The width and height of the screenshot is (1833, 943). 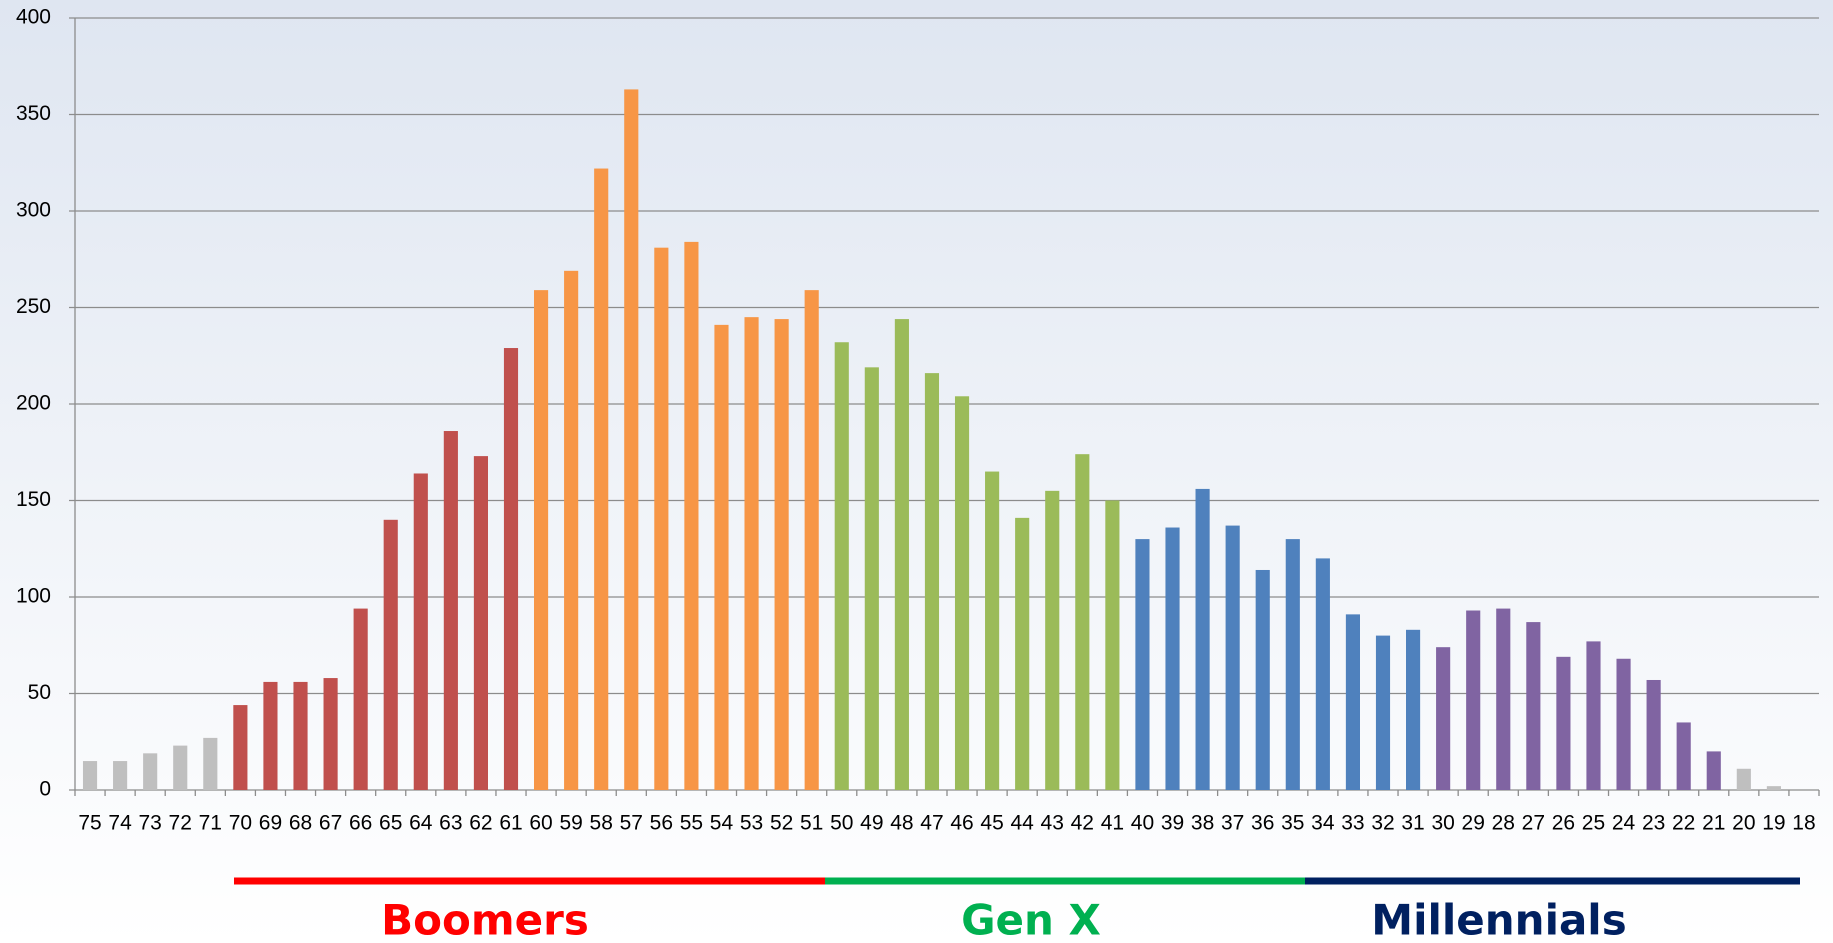 I want to click on x-tick-label: 36, so click(x=1262, y=823).